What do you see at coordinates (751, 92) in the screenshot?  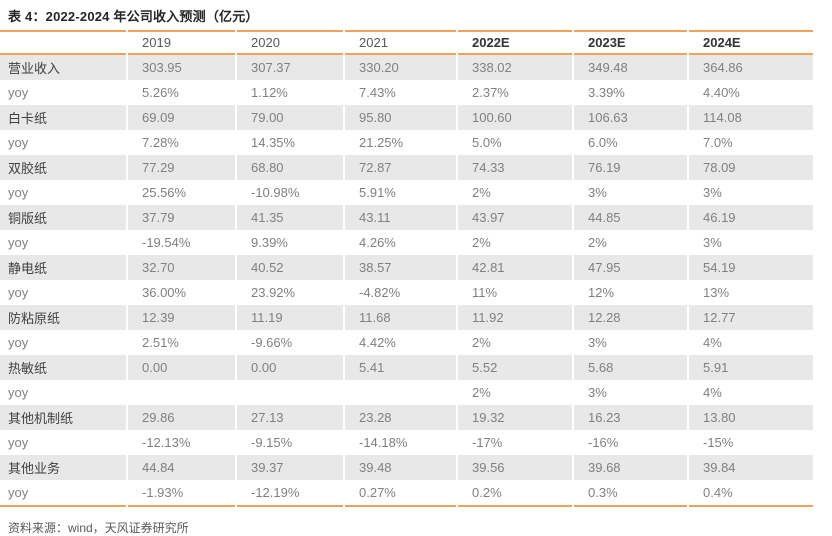 I see `cell-value: 4.40%` at bounding box center [751, 92].